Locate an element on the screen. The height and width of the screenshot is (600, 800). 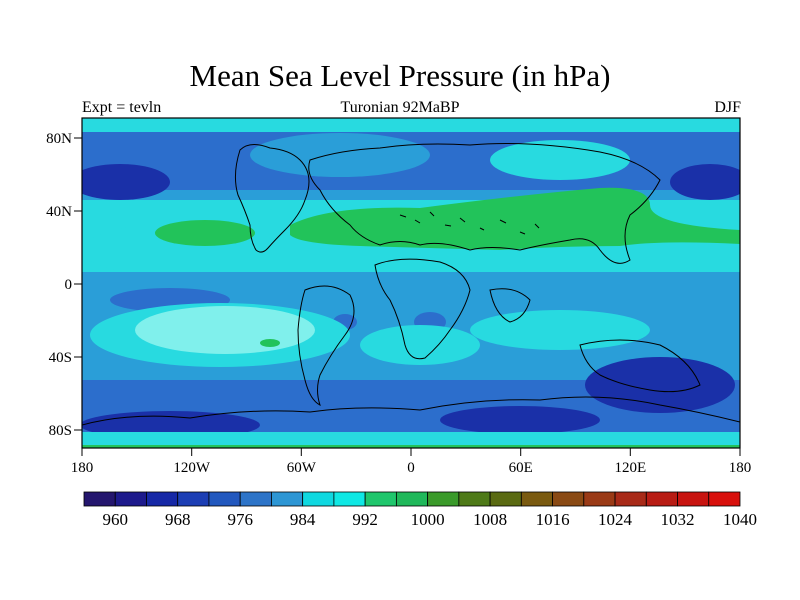
colorbar-label: 992 is located at coordinates (365, 519).